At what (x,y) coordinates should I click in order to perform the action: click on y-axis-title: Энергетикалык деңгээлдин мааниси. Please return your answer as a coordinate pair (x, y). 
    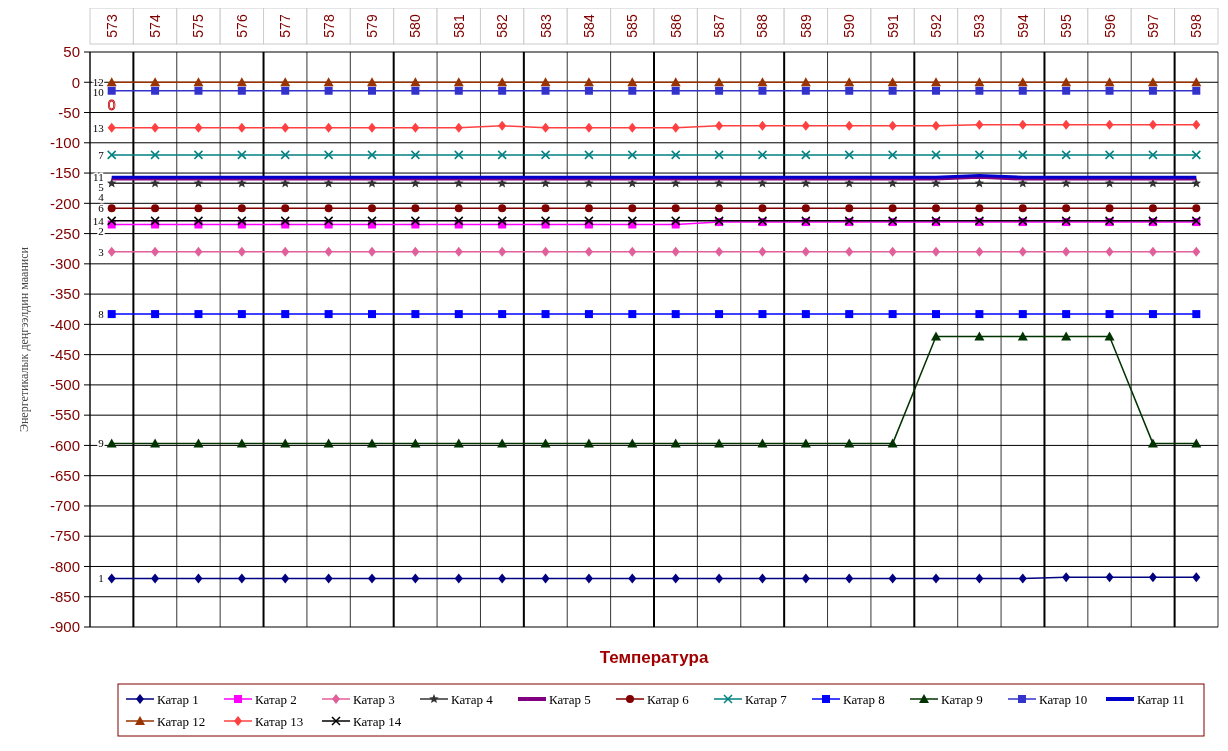
    Looking at the image, I should click on (24, 339).